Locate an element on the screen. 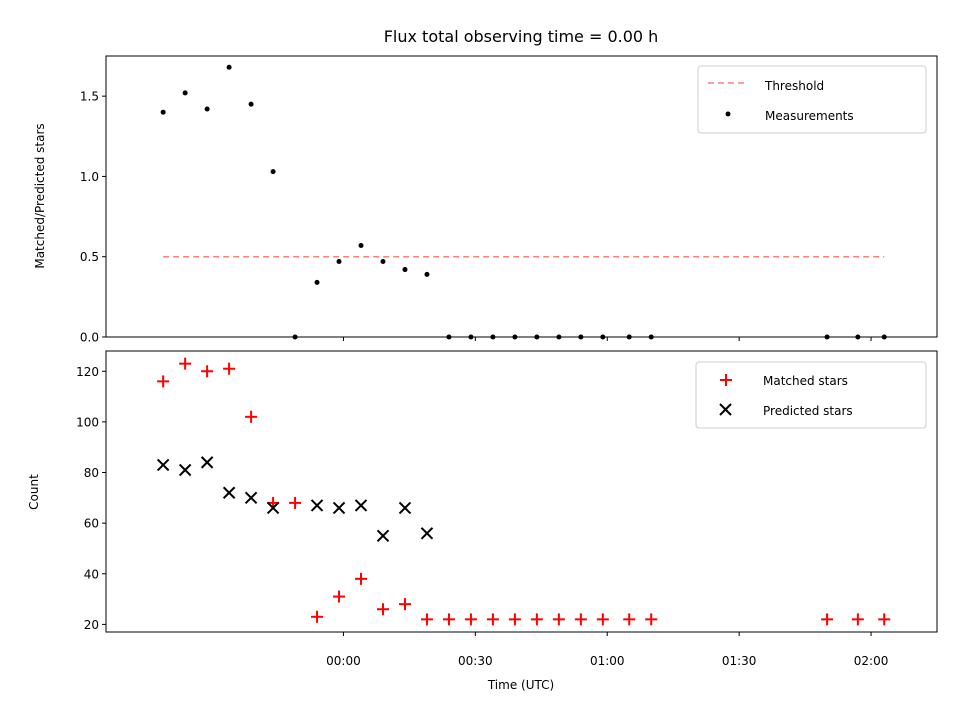 Image resolution: width=960 pixels, height=720 pixels. xtick-label: 02:00 is located at coordinates (871, 661).